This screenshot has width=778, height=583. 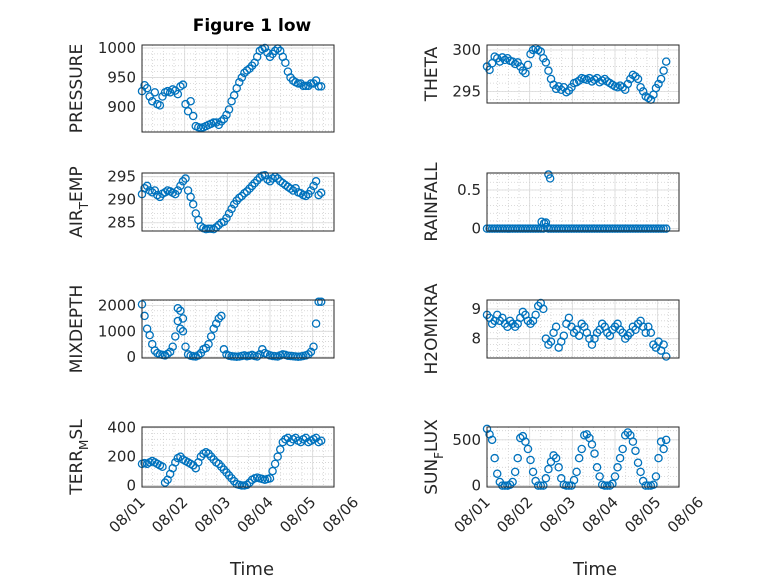 What do you see at coordinates (252, 26) in the screenshot?
I see `figure-title: Figure 1 low` at bounding box center [252, 26].